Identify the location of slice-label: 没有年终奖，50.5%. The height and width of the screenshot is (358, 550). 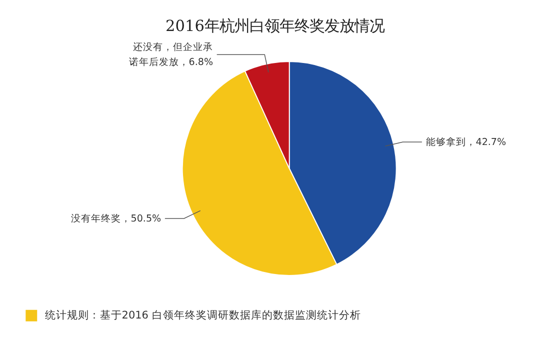
(116, 218).